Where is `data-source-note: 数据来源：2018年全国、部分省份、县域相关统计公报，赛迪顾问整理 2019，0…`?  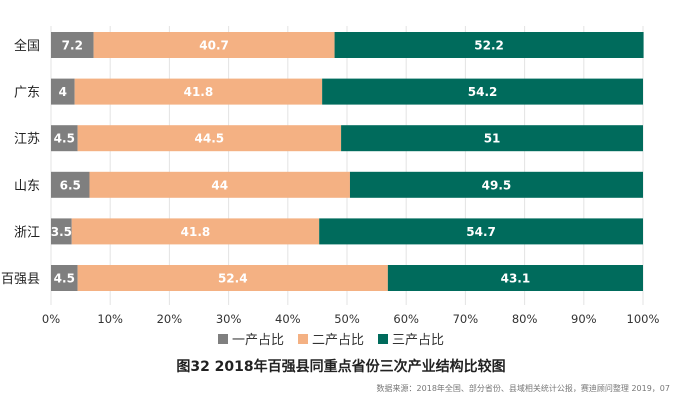 data-source-note: 数据来源：2018年全国、部分省份、县域相关统计公报，赛迪顾问整理 2019，0… is located at coordinates (523, 388).